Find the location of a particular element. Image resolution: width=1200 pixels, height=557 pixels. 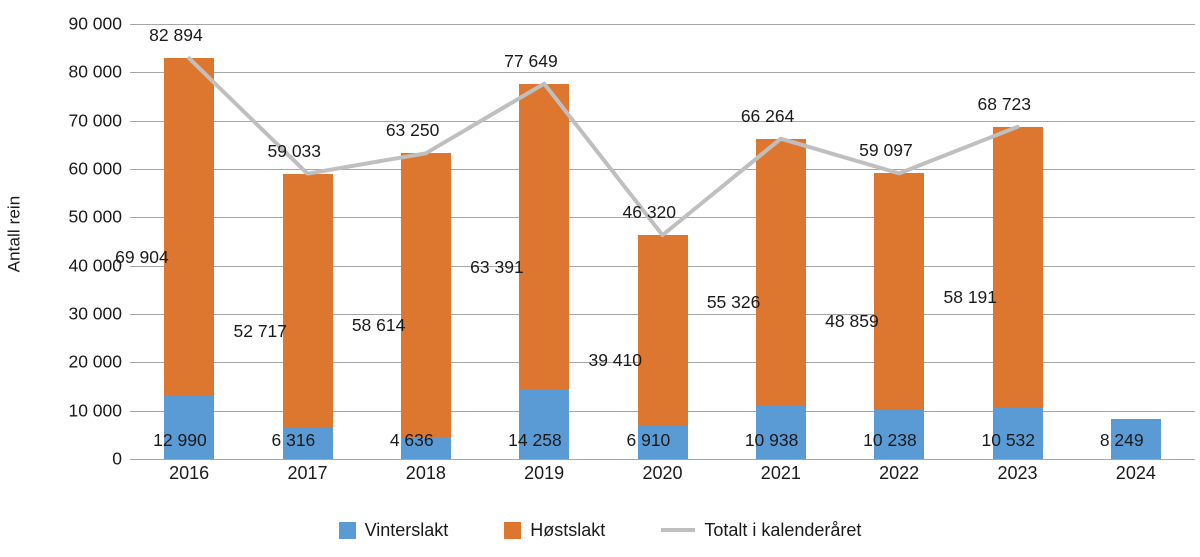

data-label-vinterslakt: 6 316 is located at coordinates (293, 440).